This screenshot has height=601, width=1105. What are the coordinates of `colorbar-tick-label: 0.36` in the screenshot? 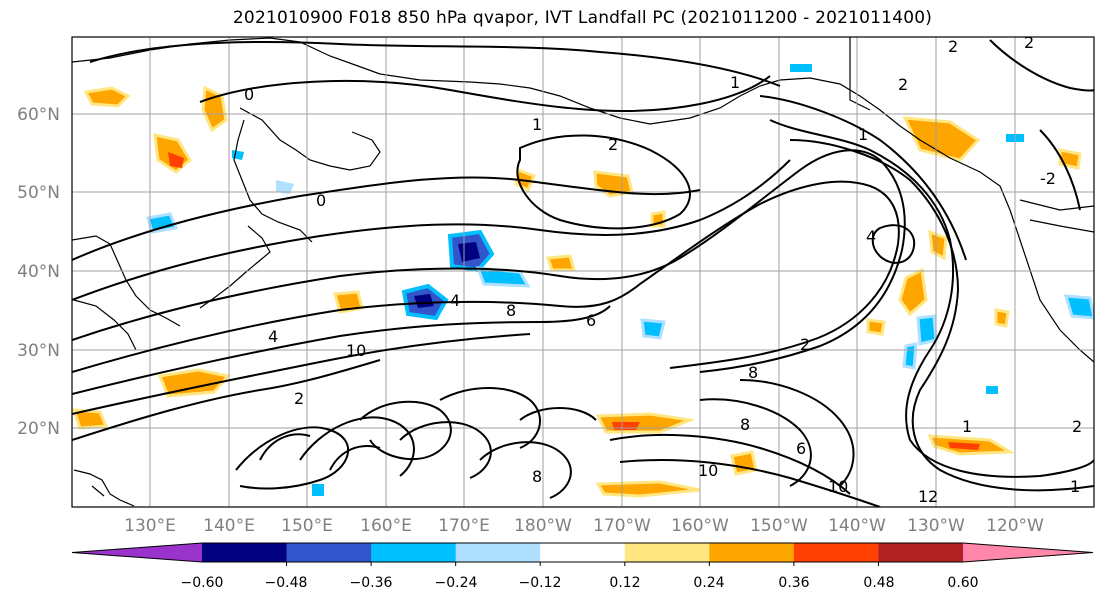 It's located at (793, 583).